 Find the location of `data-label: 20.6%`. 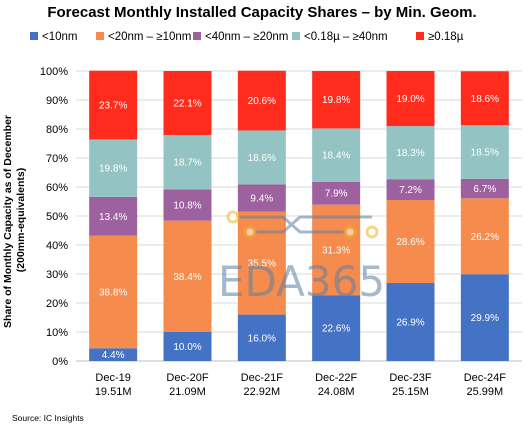

data-label: 20.6% is located at coordinates (262, 101).